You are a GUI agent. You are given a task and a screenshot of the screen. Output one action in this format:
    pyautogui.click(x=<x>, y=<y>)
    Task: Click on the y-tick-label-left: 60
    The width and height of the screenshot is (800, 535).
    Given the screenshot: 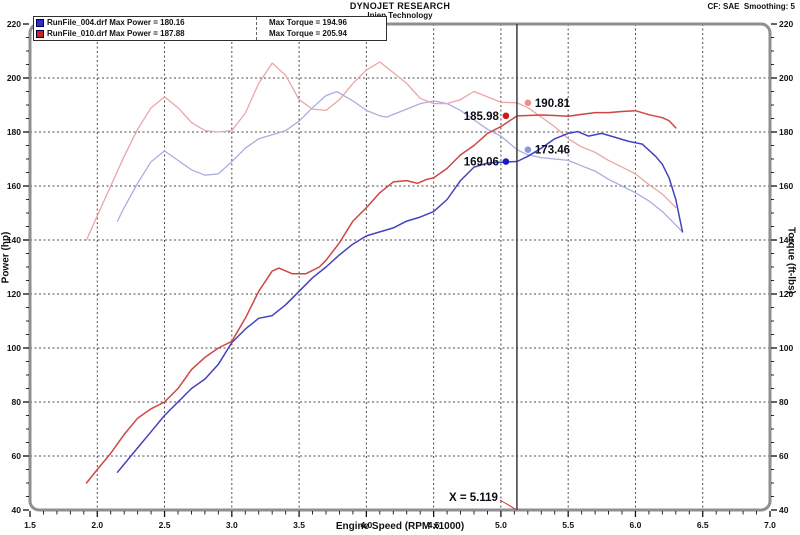 What is the action you would take?
    pyautogui.click(x=17, y=456)
    